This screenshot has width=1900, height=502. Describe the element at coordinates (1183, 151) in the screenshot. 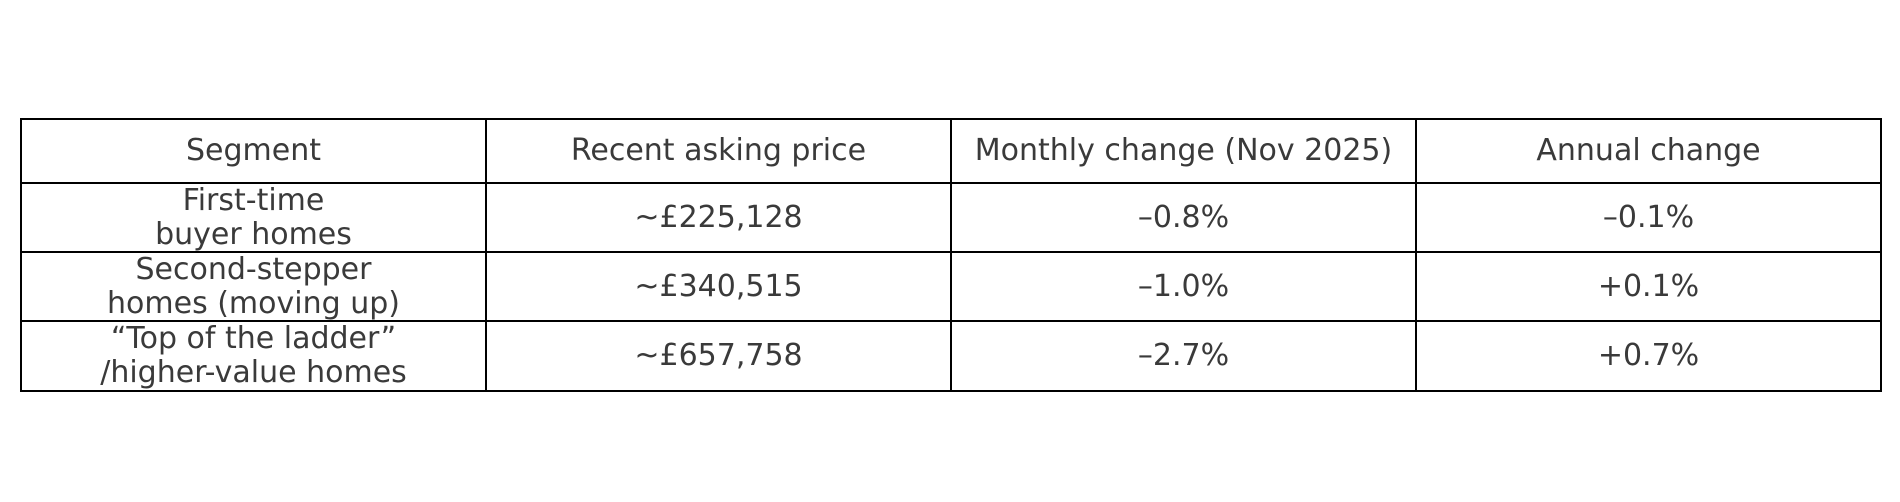

I see `header-cell-monthly-change: Monthly change (Nov 2025)` at that location.